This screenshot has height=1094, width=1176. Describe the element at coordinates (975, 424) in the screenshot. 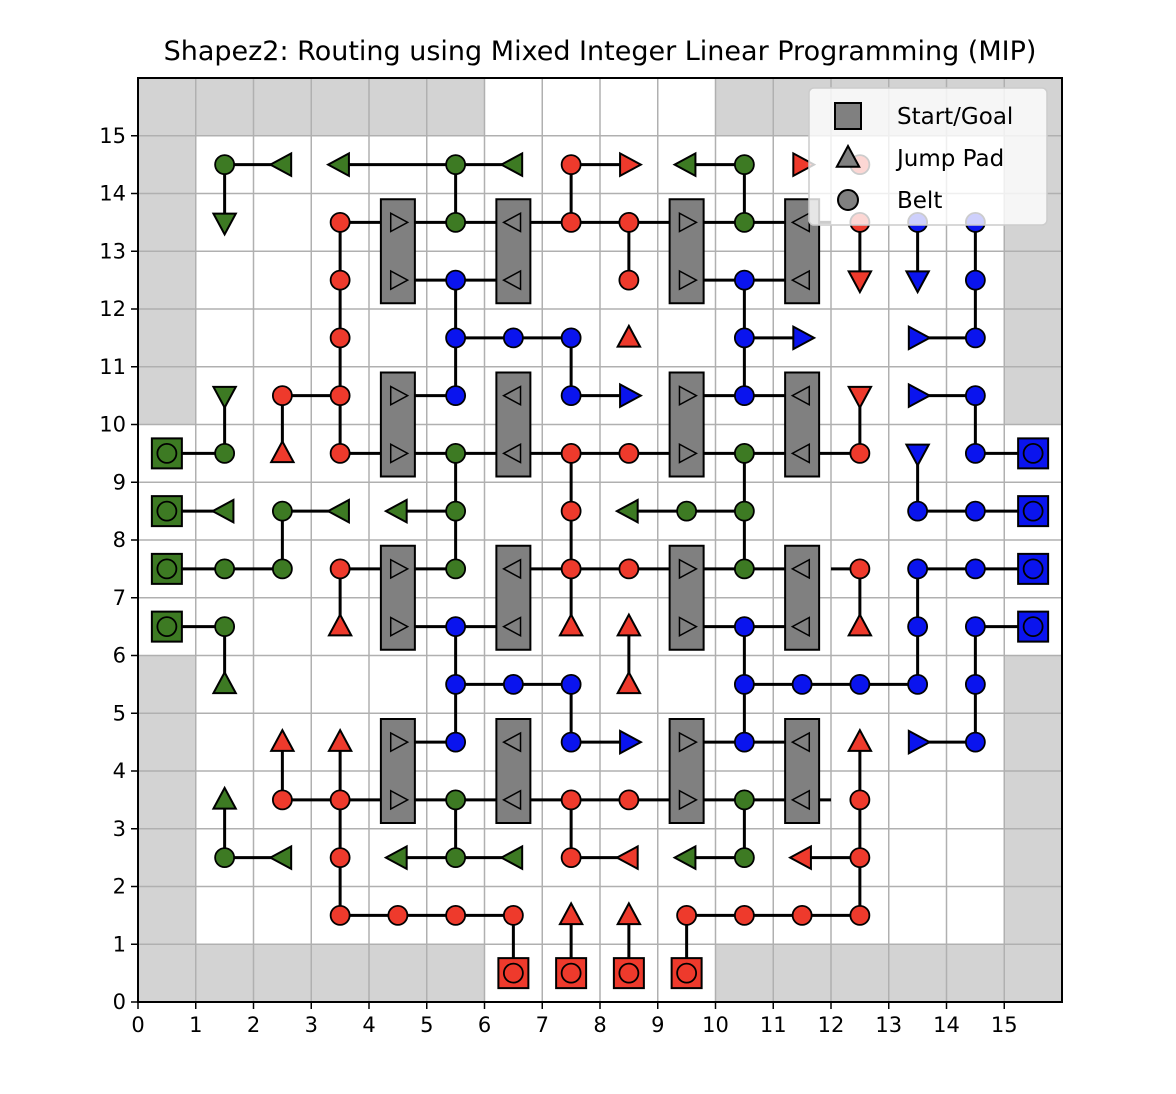

I see `route-segment-blue` at that location.